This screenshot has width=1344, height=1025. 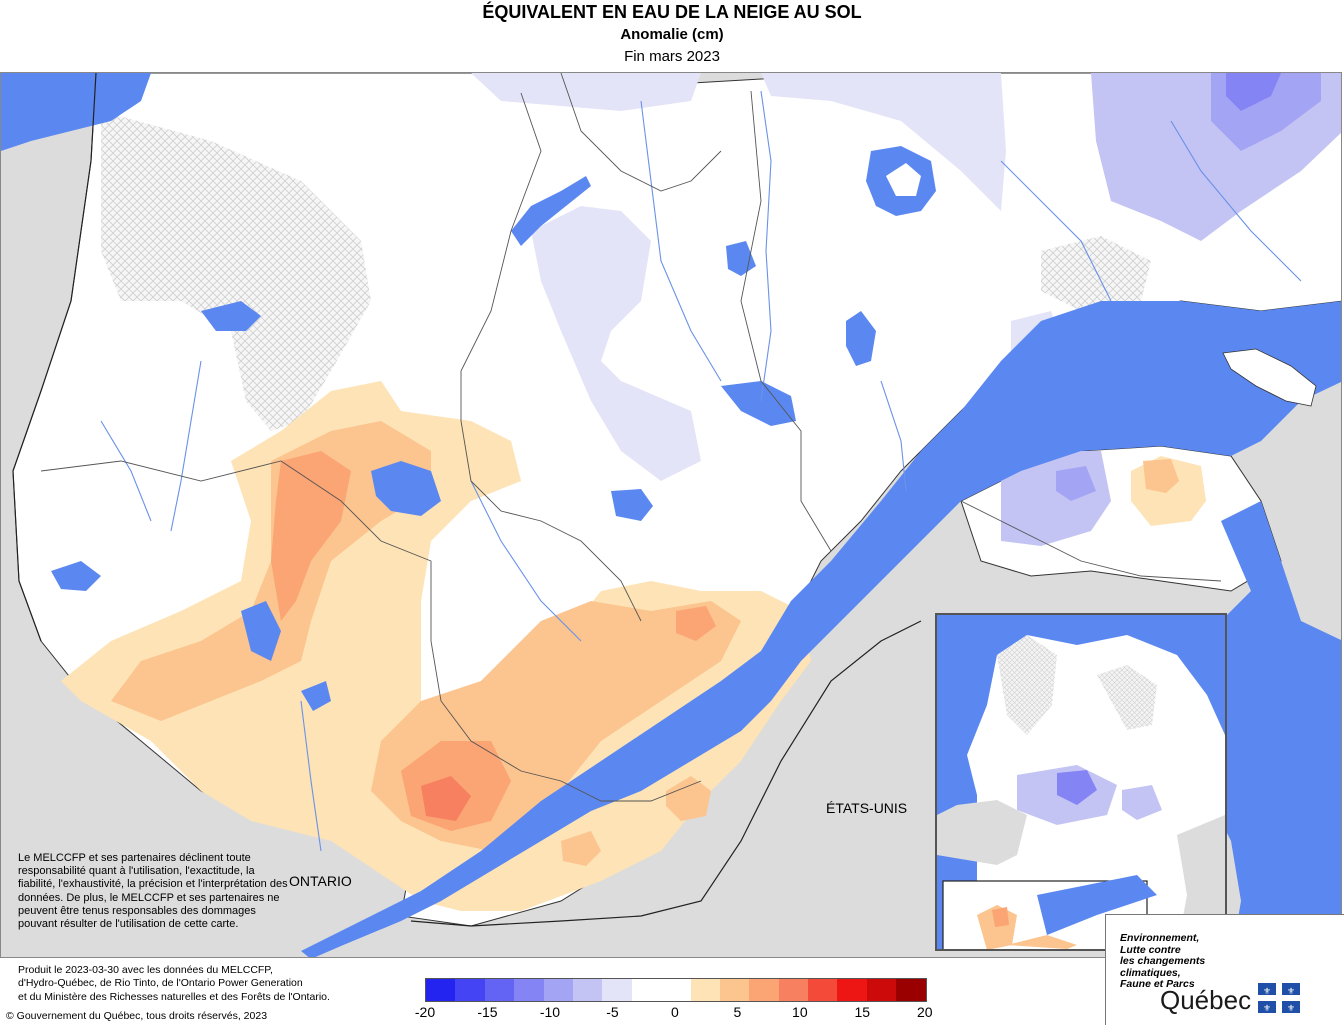 What do you see at coordinates (1161, 476) in the screenshot?
I see `anomaly-positive-gaspe` at bounding box center [1161, 476].